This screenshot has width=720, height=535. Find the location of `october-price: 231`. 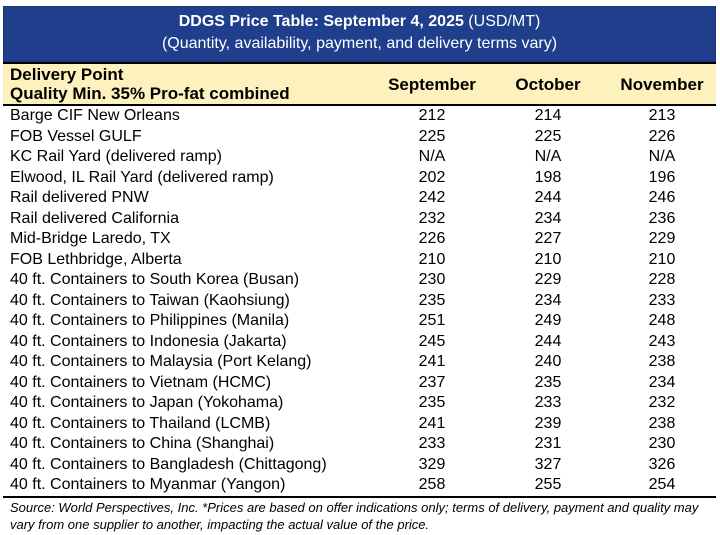

october-price: 231 is located at coordinates (548, 443).